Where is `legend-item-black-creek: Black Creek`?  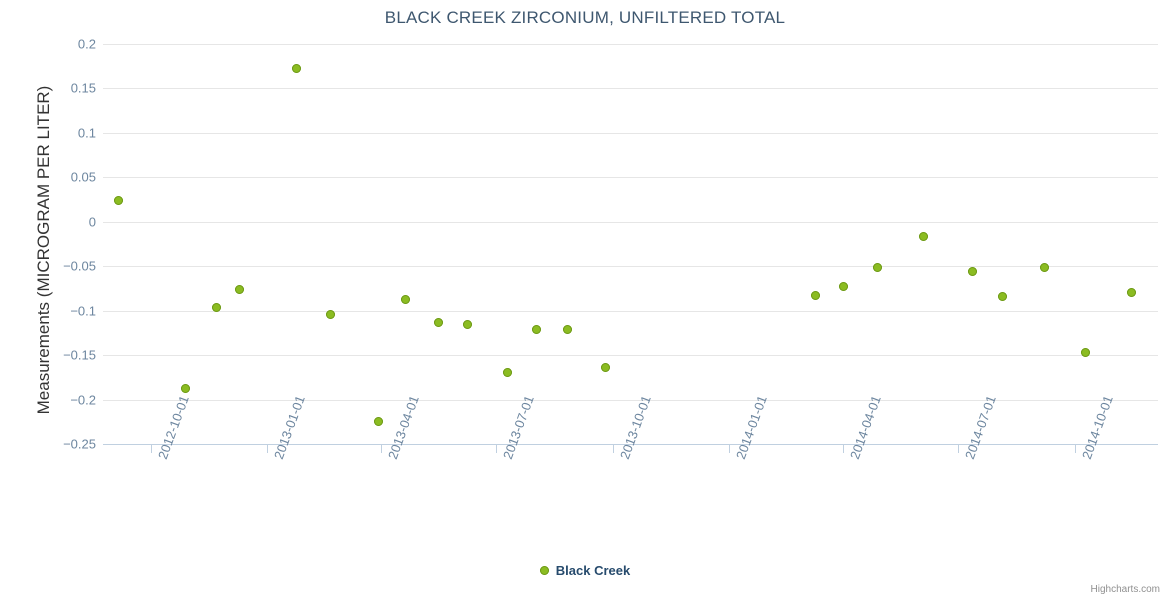 legend-item-black-creek: Black Creek is located at coordinates (585, 570).